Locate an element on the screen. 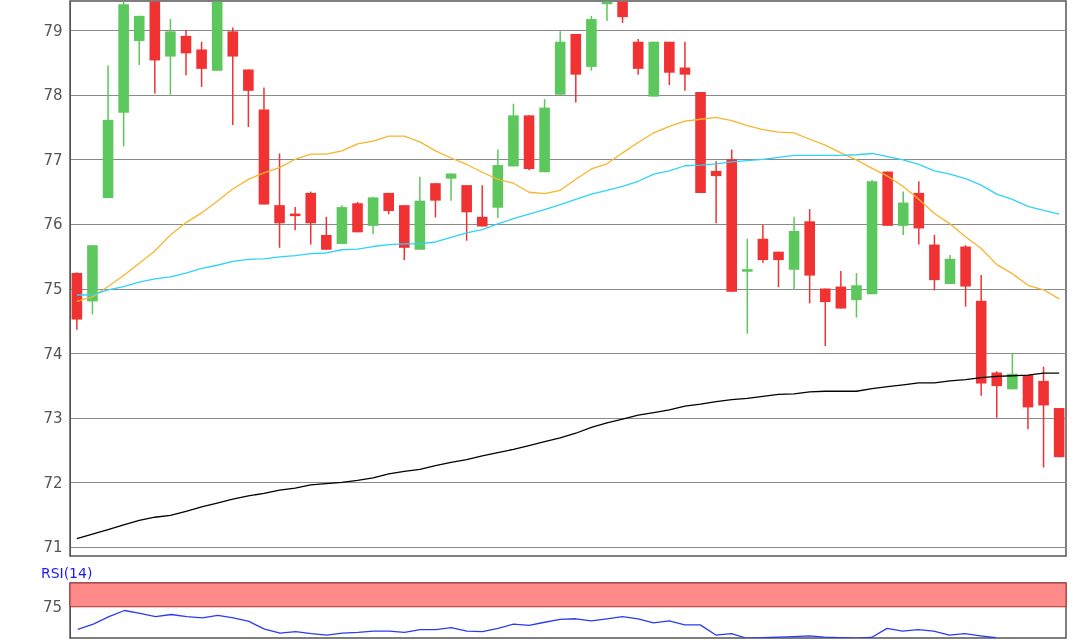 The height and width of the screenshot is (640, 1080). y-tick-label: 71 is located at coordinates (53, 547).